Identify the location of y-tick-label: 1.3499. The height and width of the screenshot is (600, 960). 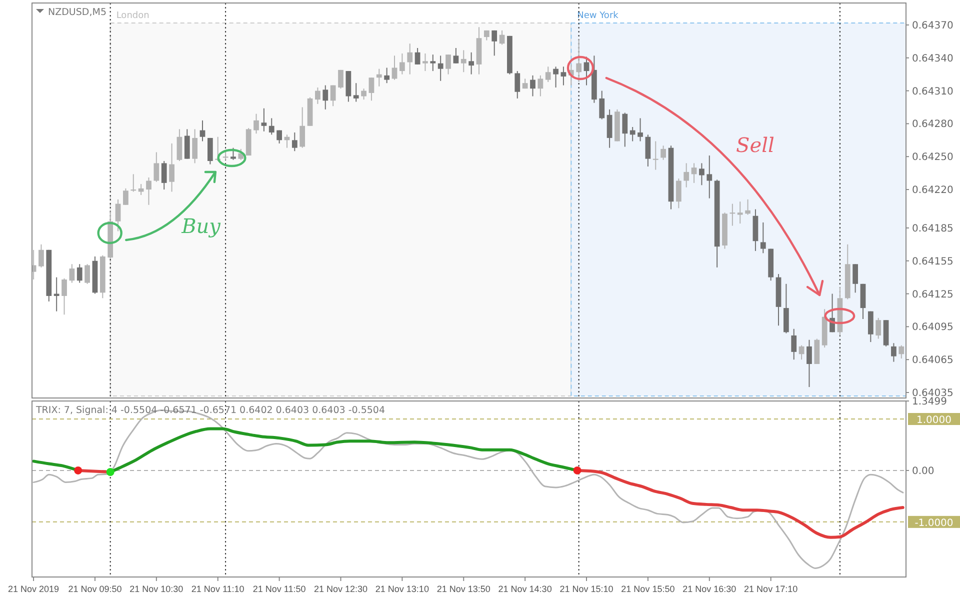
(929, 402).